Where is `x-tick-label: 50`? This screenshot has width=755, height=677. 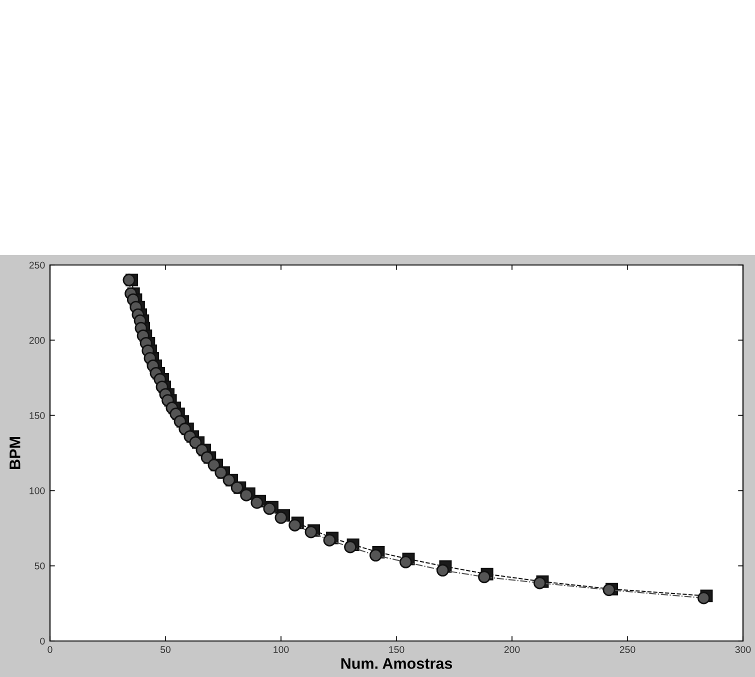 x-tick-label: 50 is located at coordinates (165, 649).